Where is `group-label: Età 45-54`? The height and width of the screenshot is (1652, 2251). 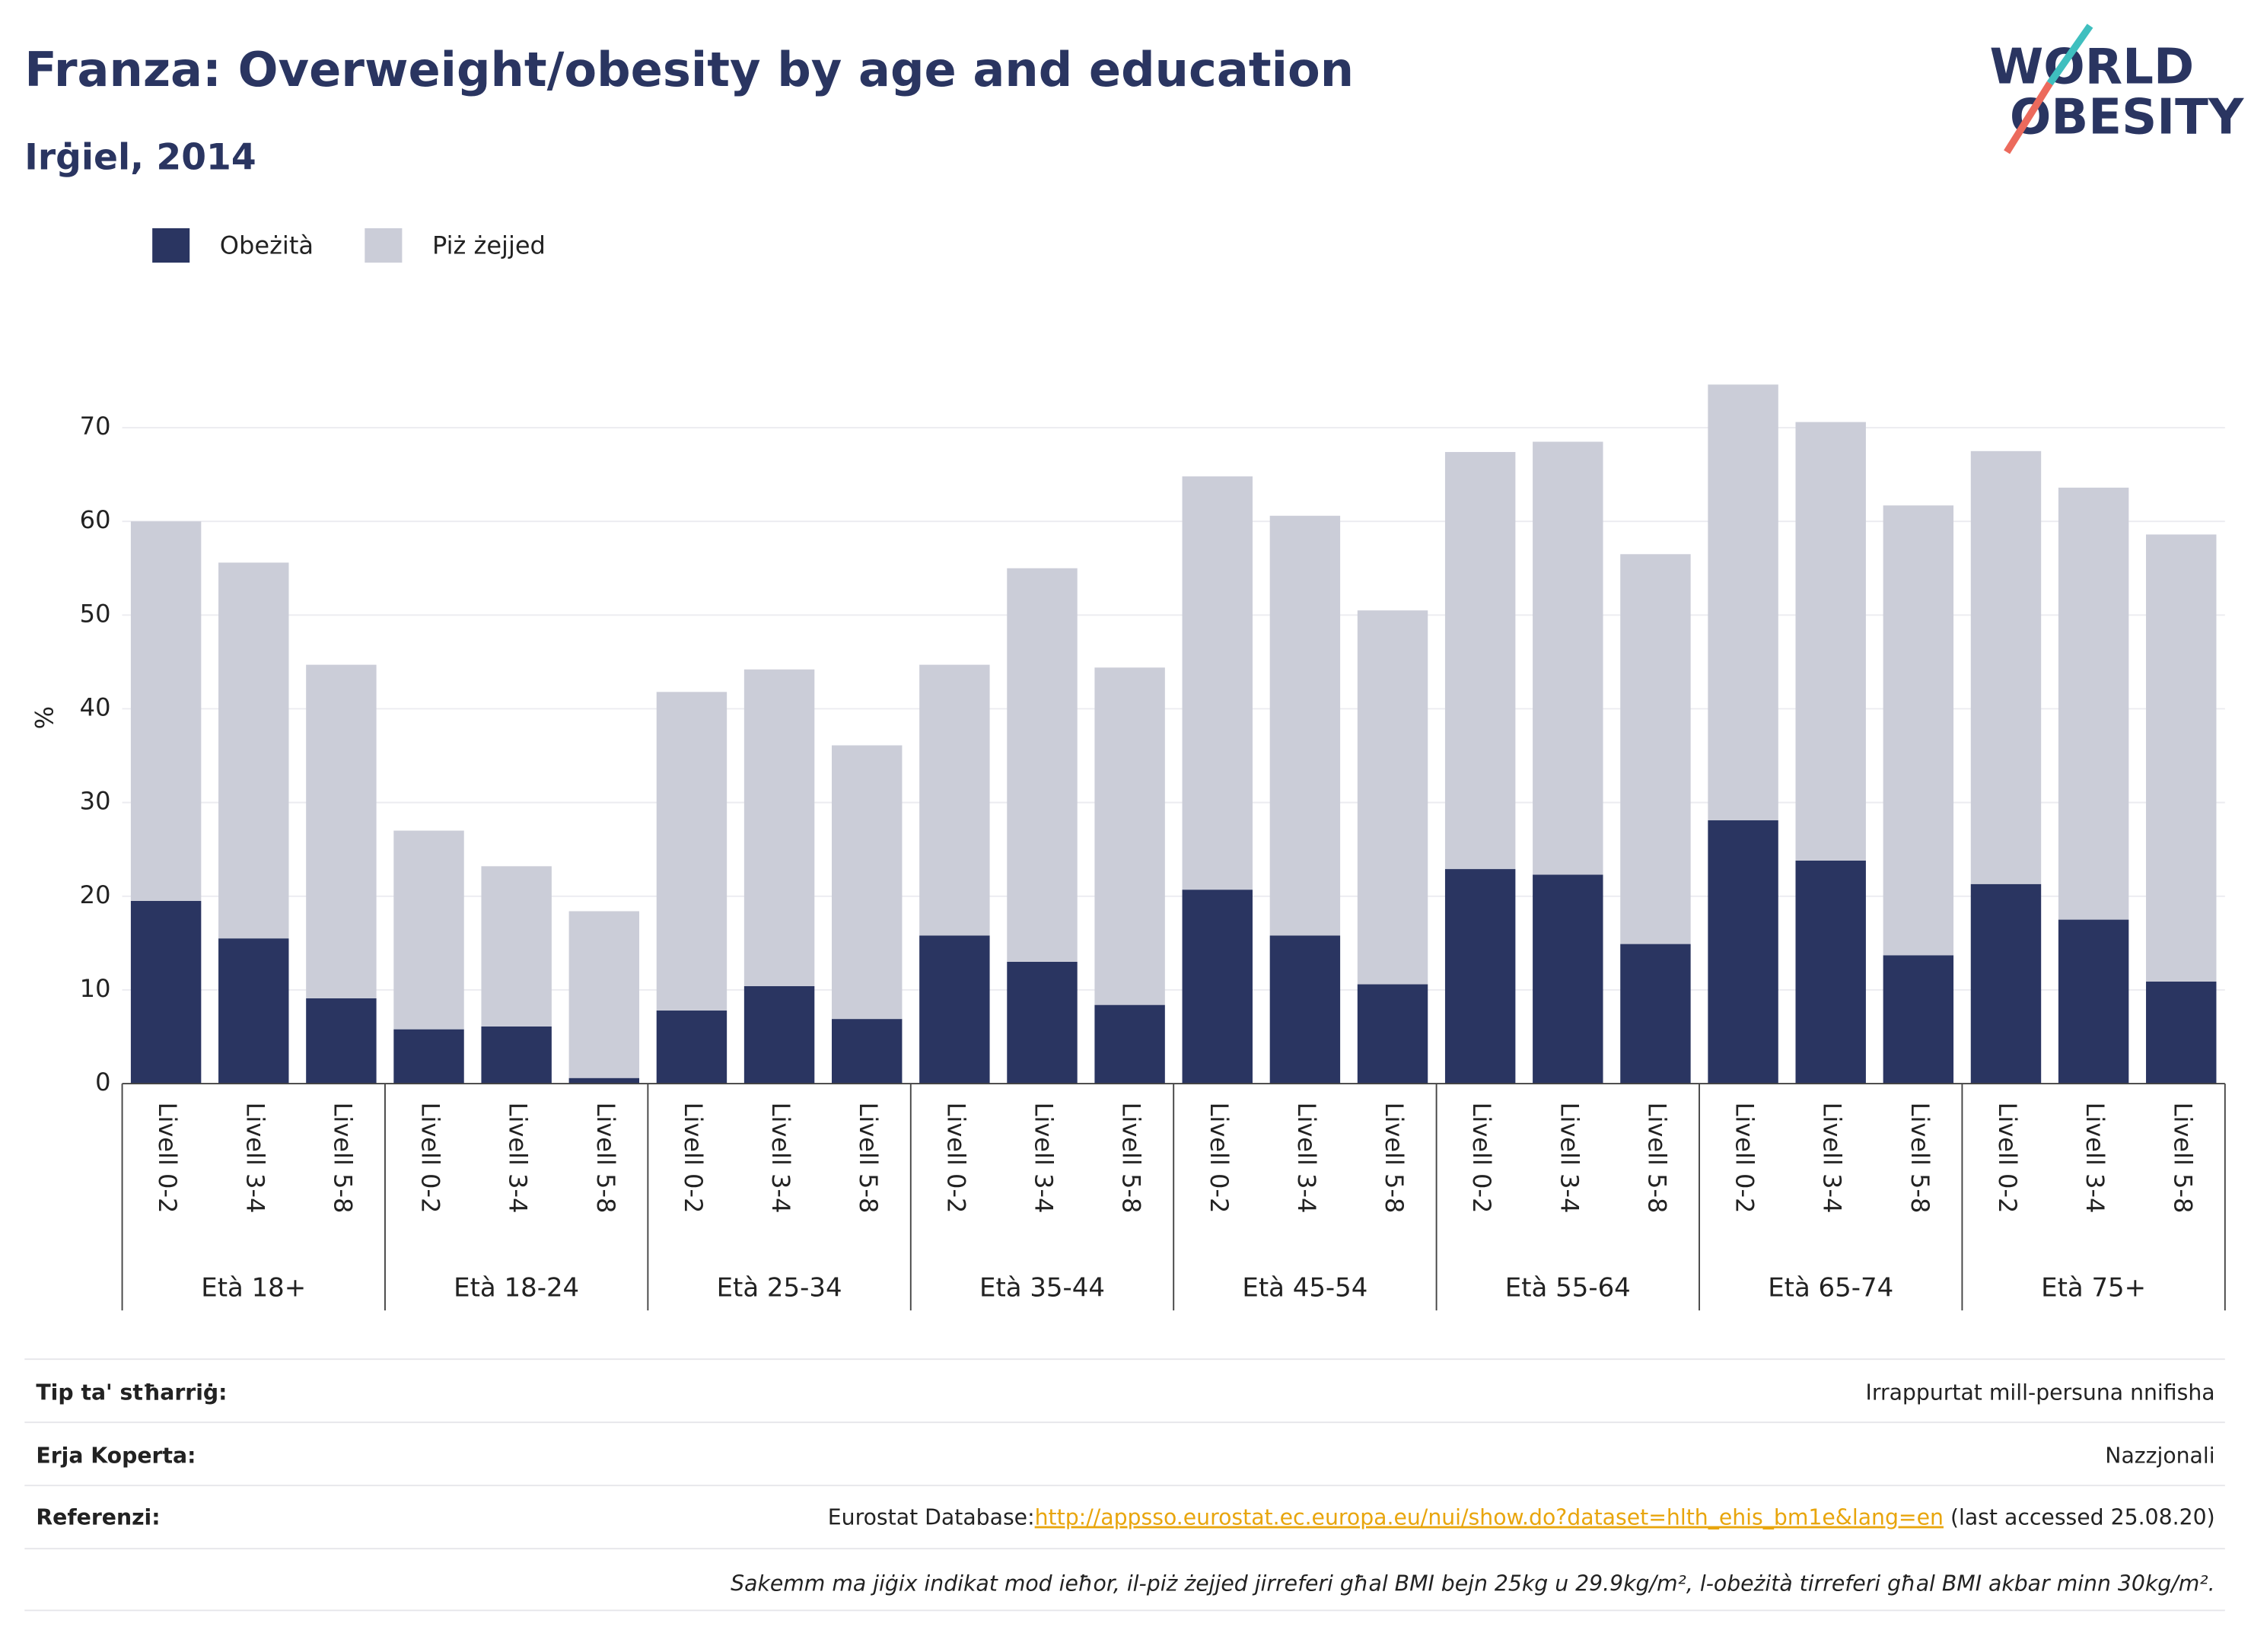
group-label: Età 45-54 is located at coordinates (1304, 1287).